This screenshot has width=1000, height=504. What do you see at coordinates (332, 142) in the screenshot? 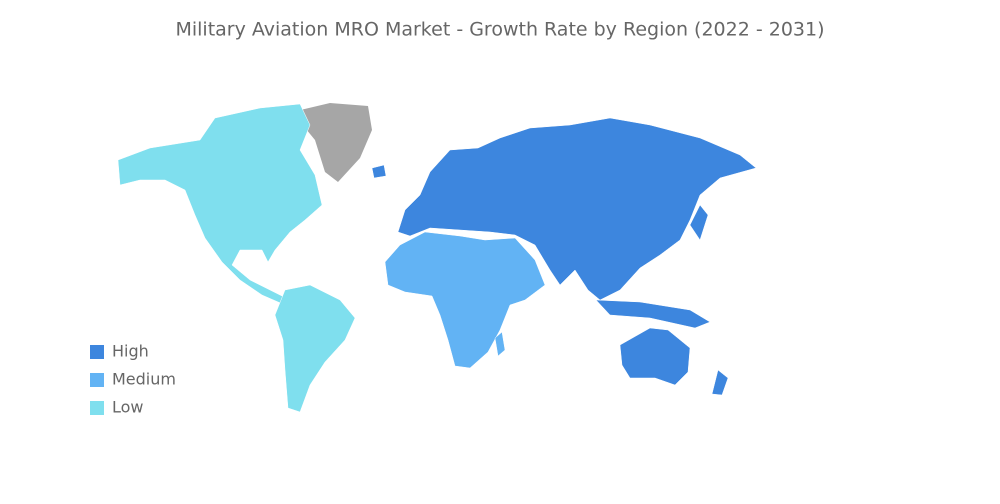
I see `region-no-data` at bounding box center [332, 142].